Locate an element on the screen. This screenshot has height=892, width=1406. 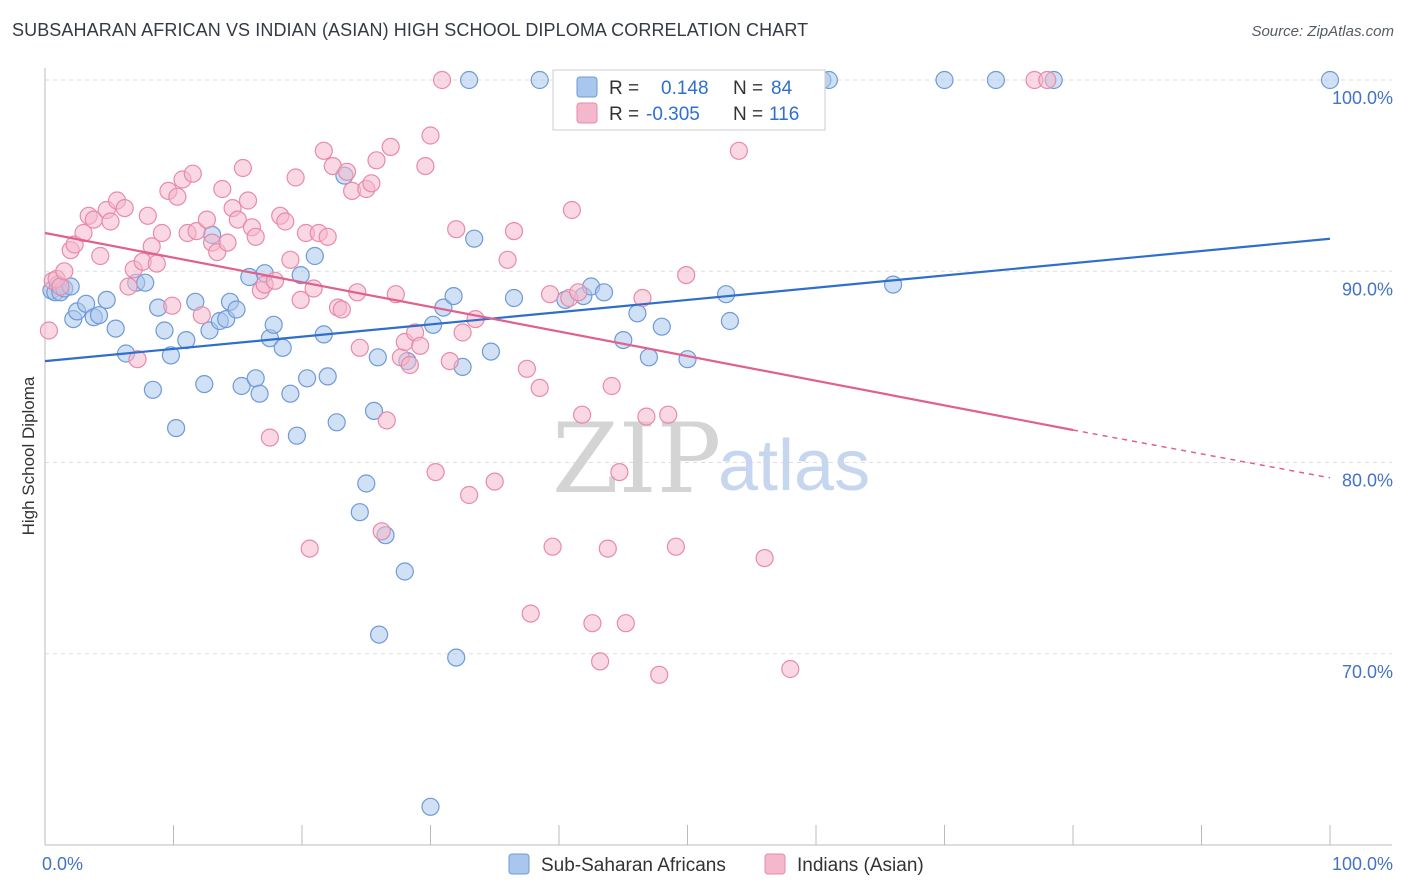
y-tick-label-1: 80.0% is located at coordinates (1367, 481).